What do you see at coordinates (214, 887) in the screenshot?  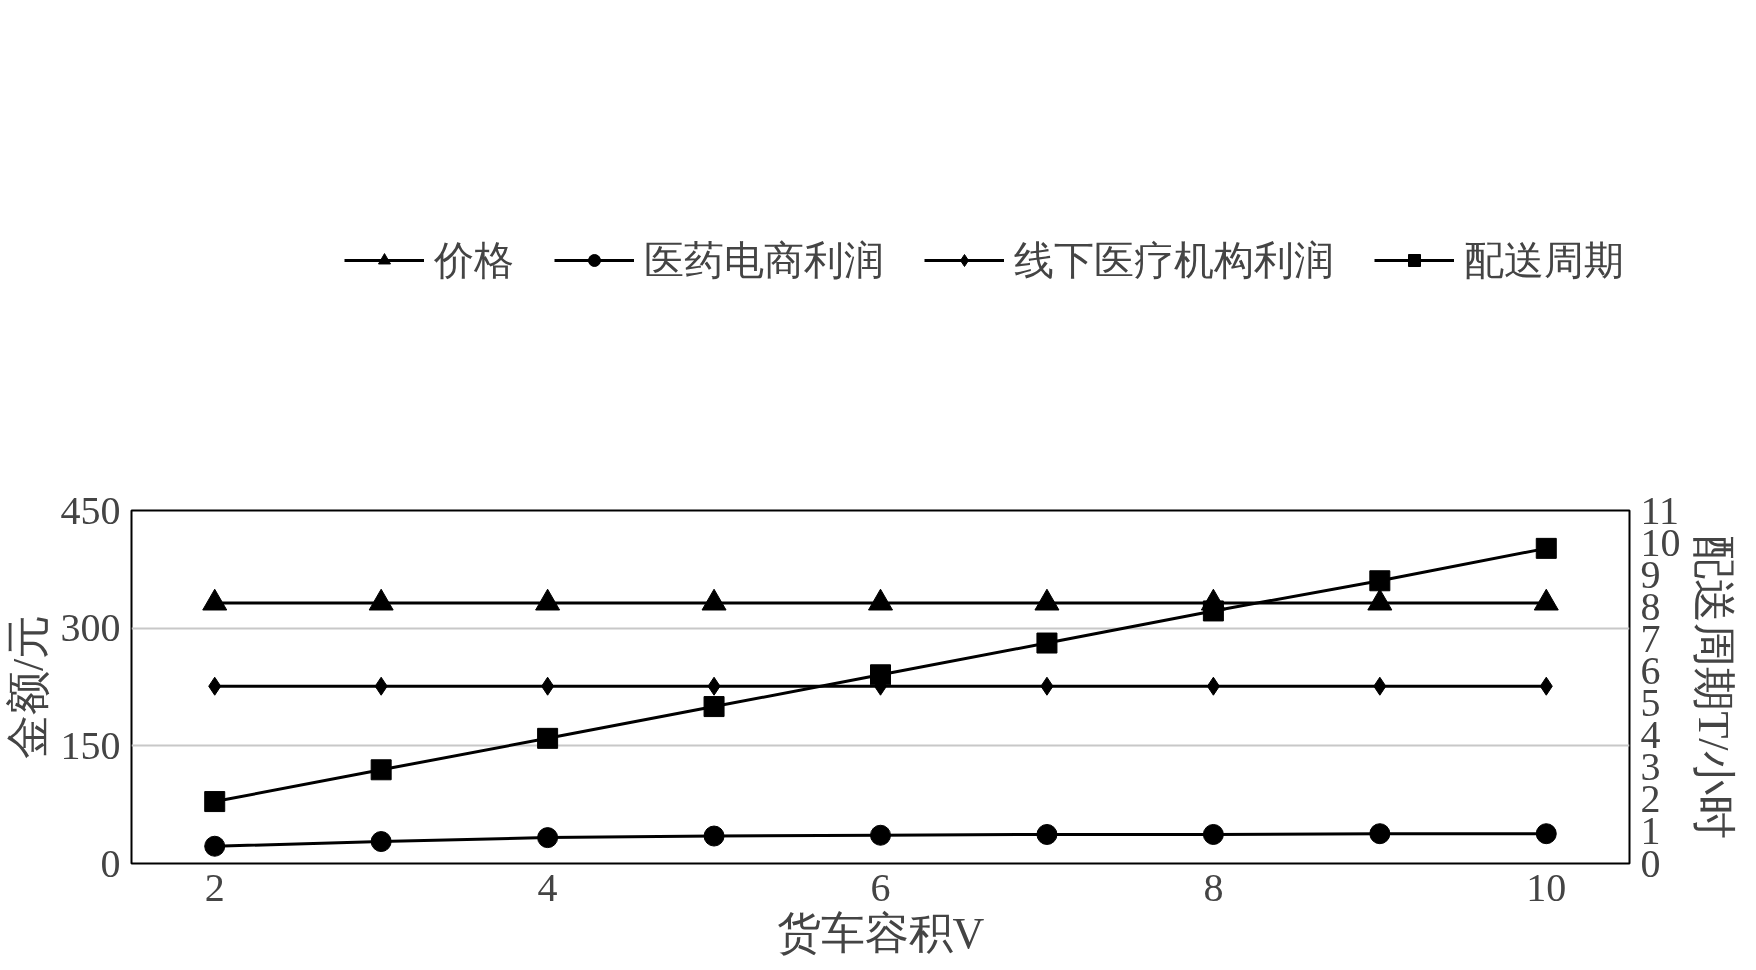 I see `x-tick-label: 2` at bounding box center [214, 887].